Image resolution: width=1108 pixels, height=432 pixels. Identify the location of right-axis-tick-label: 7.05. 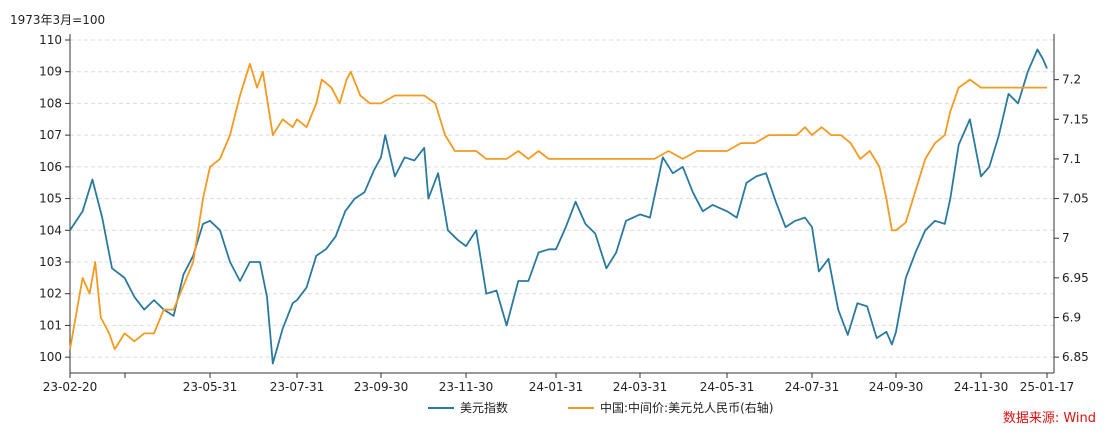
(1075, 199).